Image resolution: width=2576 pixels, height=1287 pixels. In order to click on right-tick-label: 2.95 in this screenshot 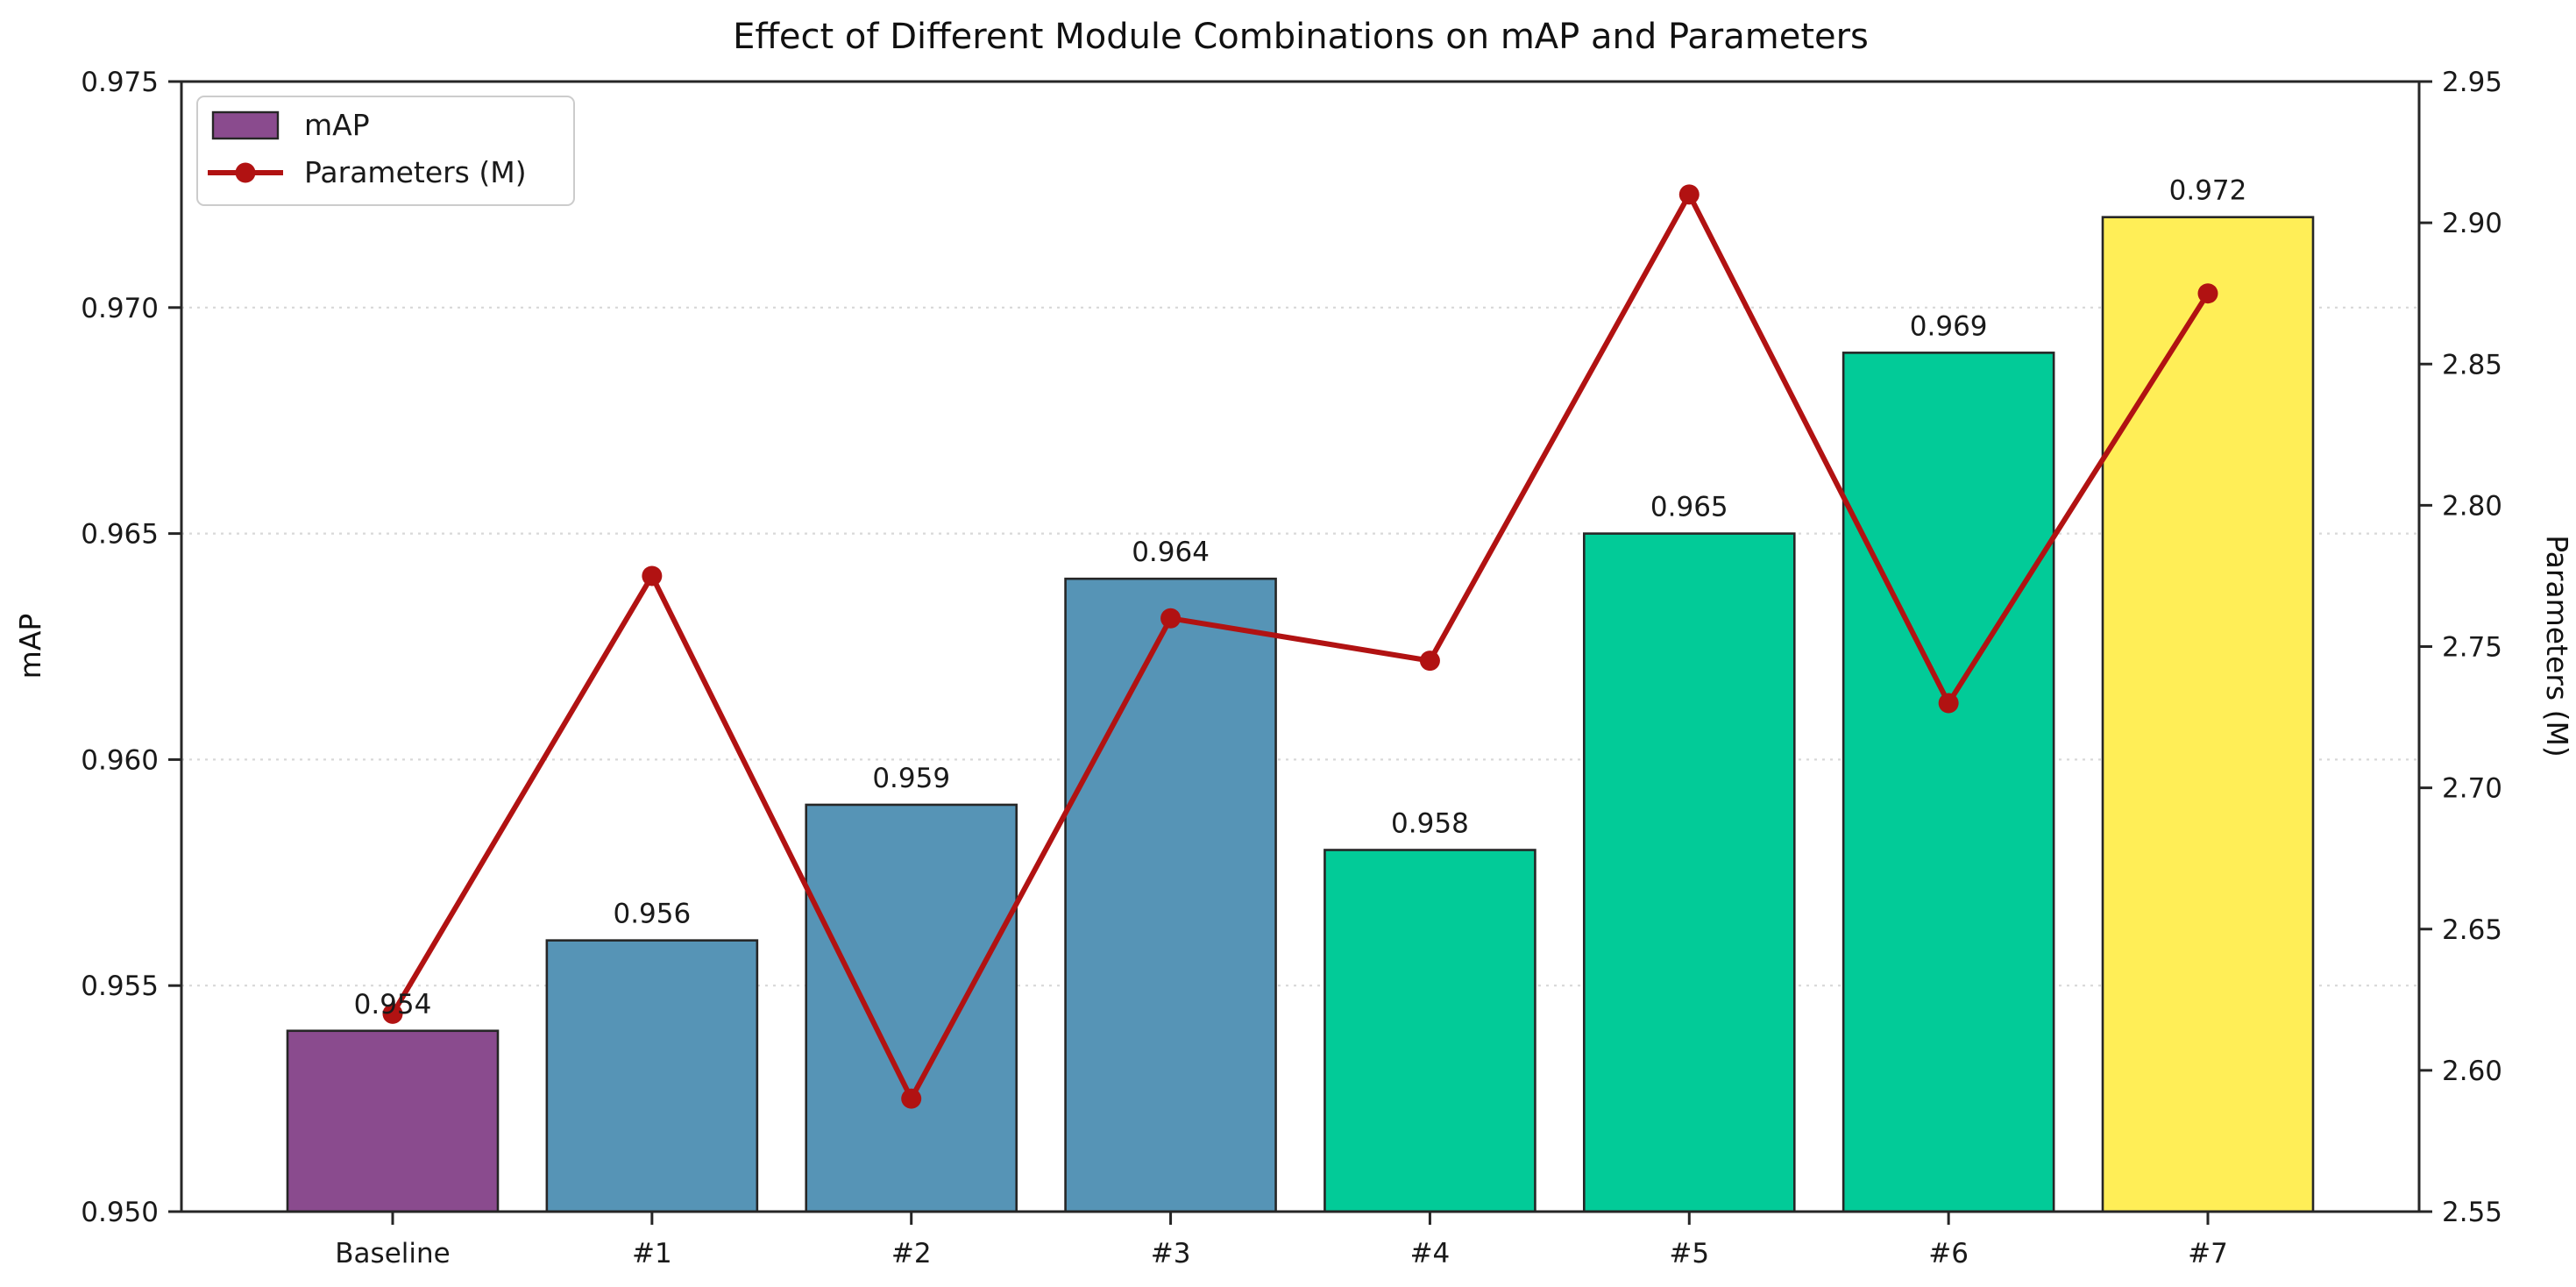, I will do `click(2472, 83)`.